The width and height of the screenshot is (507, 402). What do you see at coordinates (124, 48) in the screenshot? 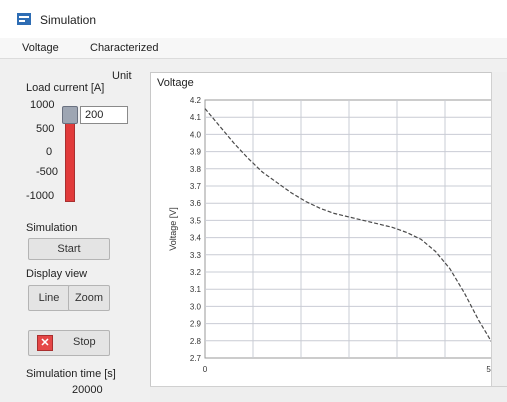
I see `menu-item-characterized: Characterized` at bounding box center [124, 48].